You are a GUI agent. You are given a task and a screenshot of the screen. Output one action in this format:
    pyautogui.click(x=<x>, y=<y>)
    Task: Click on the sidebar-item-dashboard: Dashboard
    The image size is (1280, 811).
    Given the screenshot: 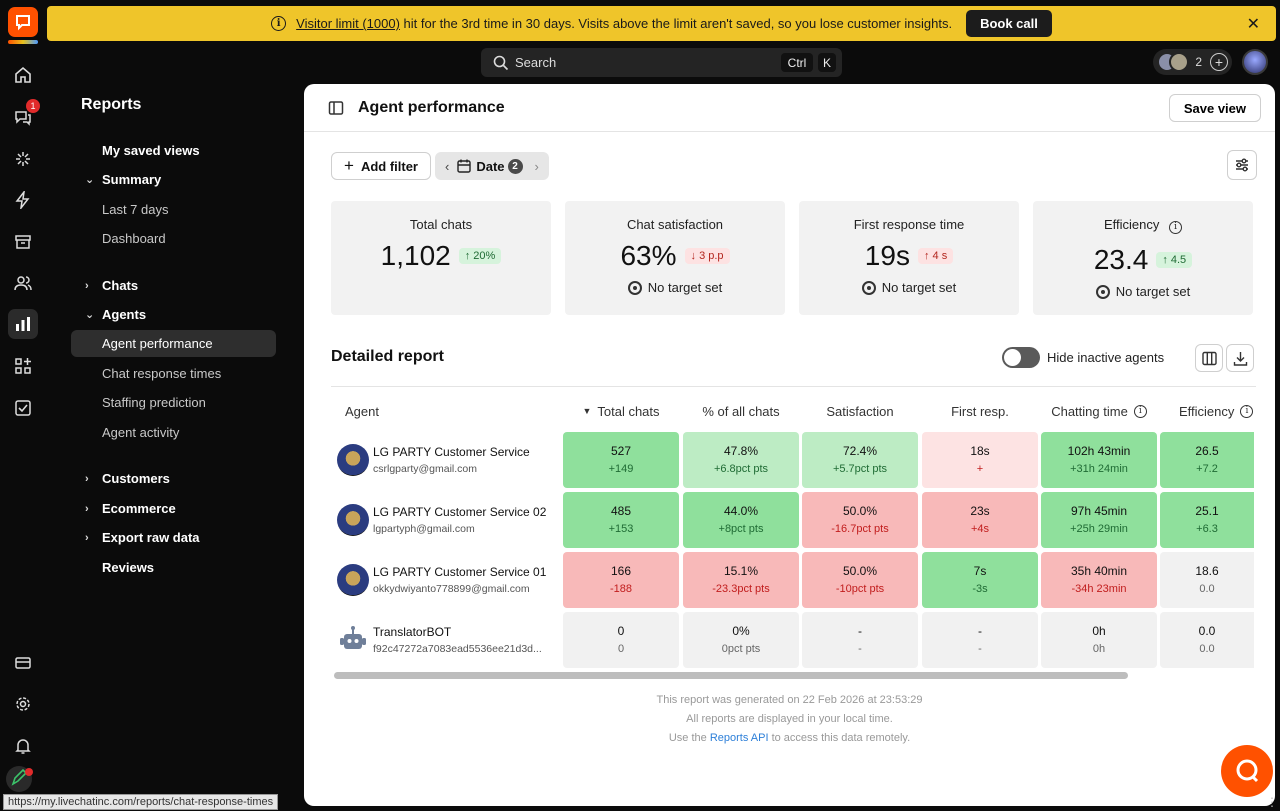 What is the action you would take?
    pyautogui.click(x=173, y=238)
    